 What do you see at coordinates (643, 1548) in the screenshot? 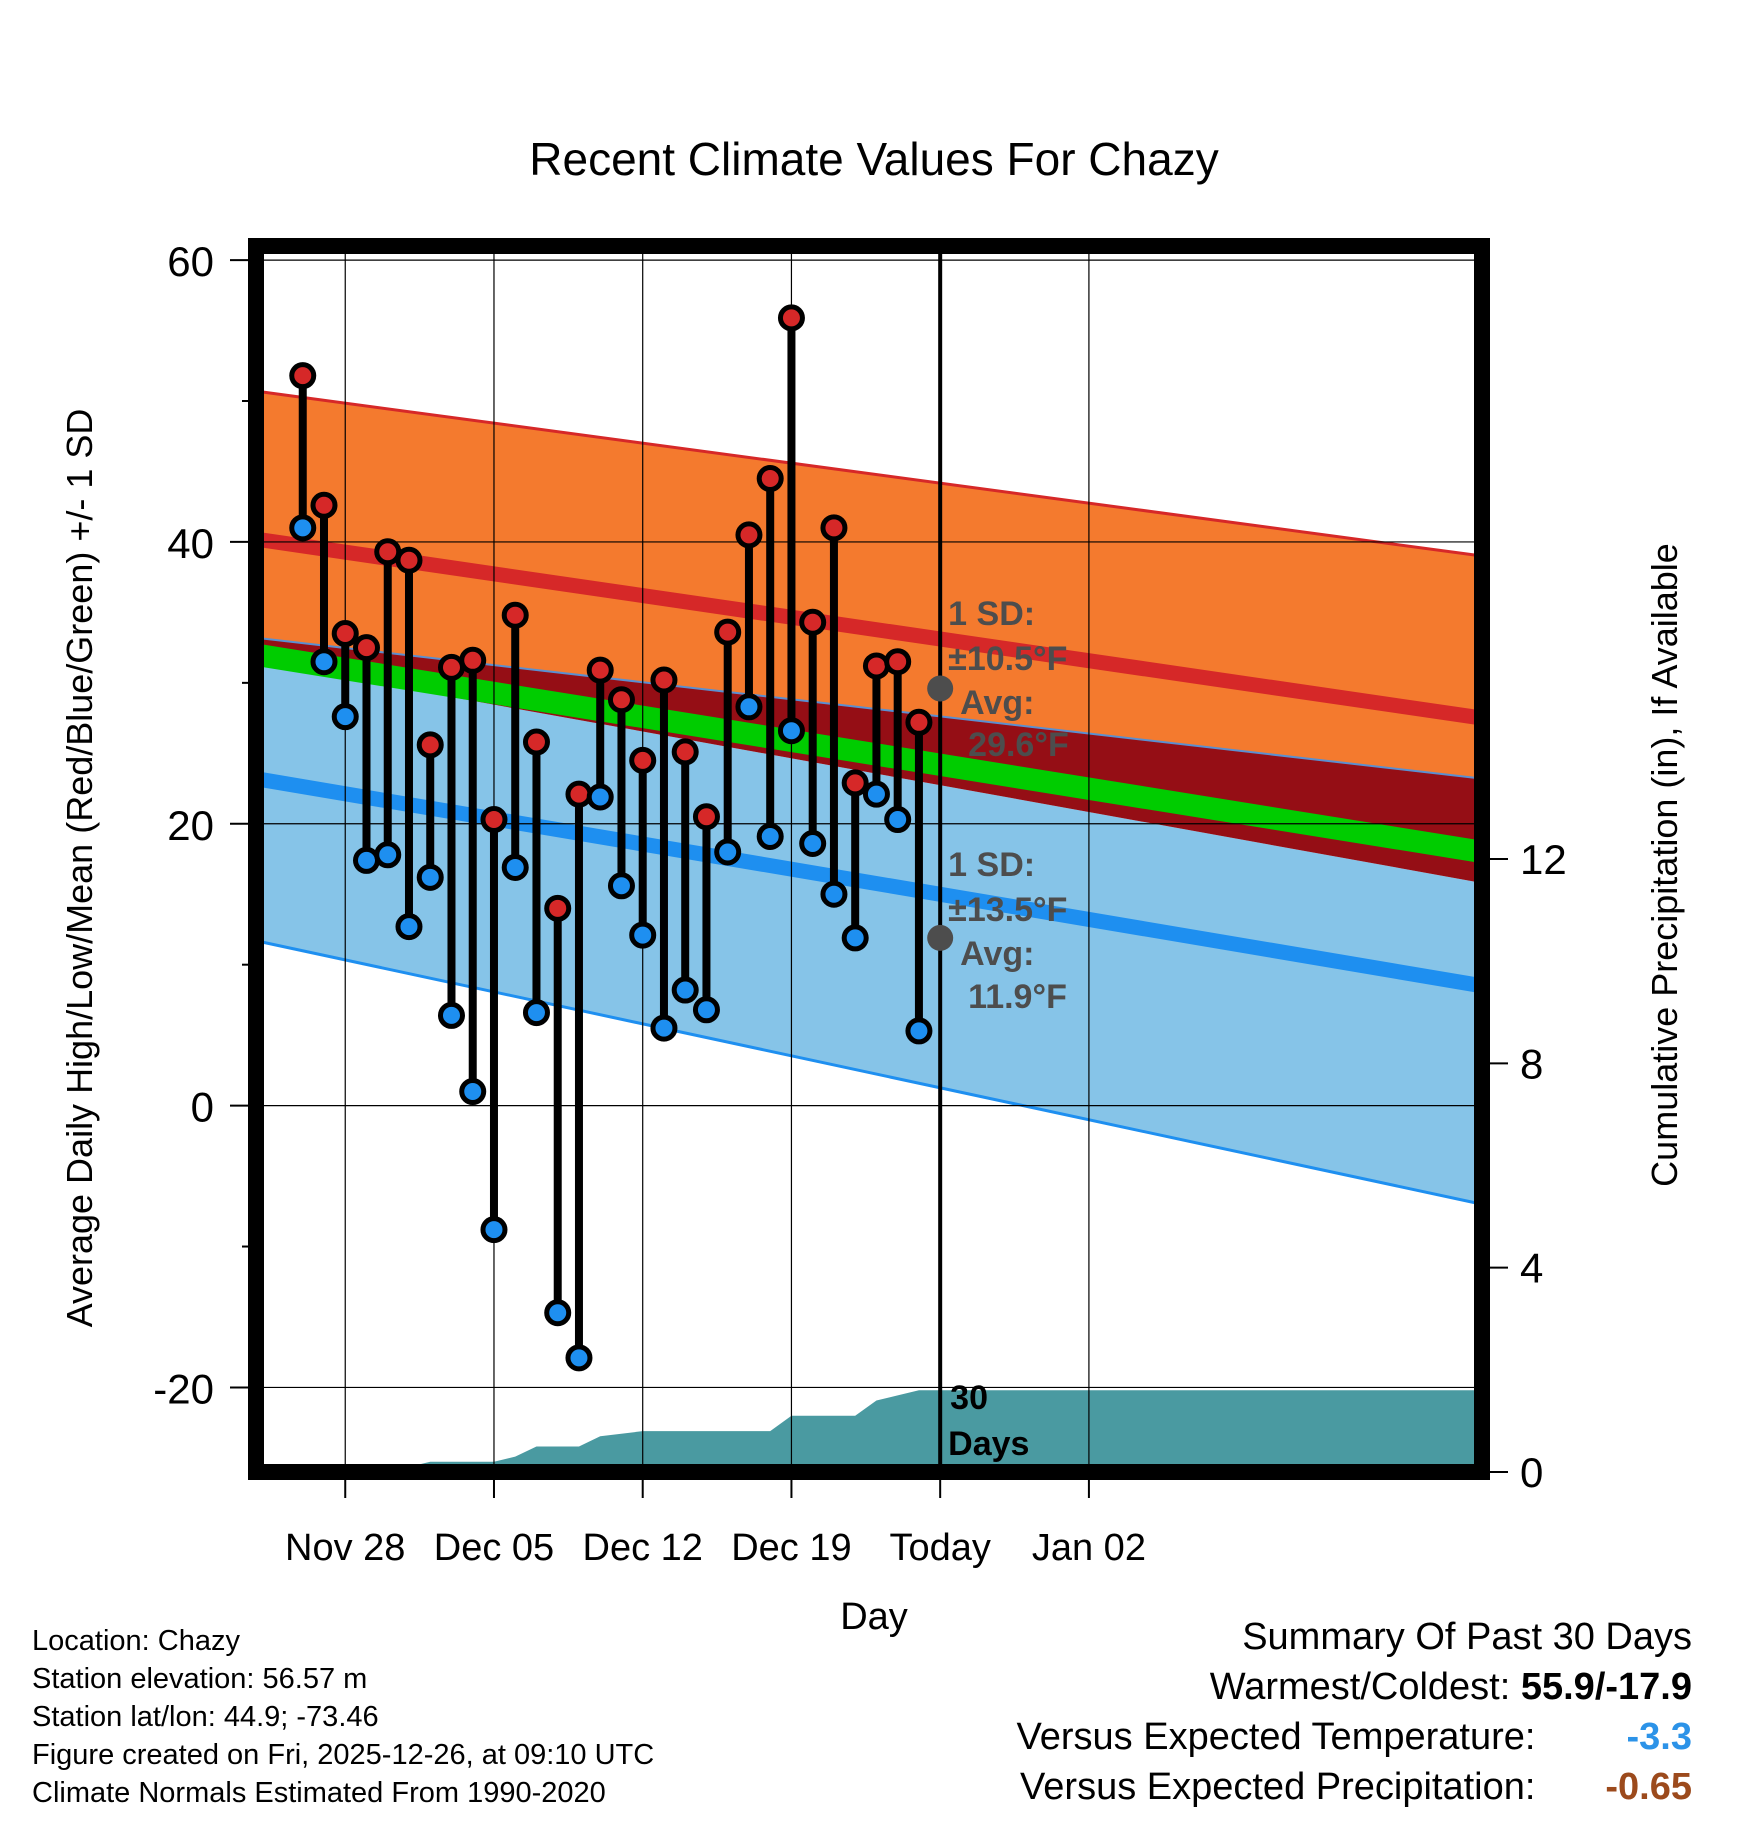
I see `x-tick-label: Dec 12` at bounding box center [643, 1548].